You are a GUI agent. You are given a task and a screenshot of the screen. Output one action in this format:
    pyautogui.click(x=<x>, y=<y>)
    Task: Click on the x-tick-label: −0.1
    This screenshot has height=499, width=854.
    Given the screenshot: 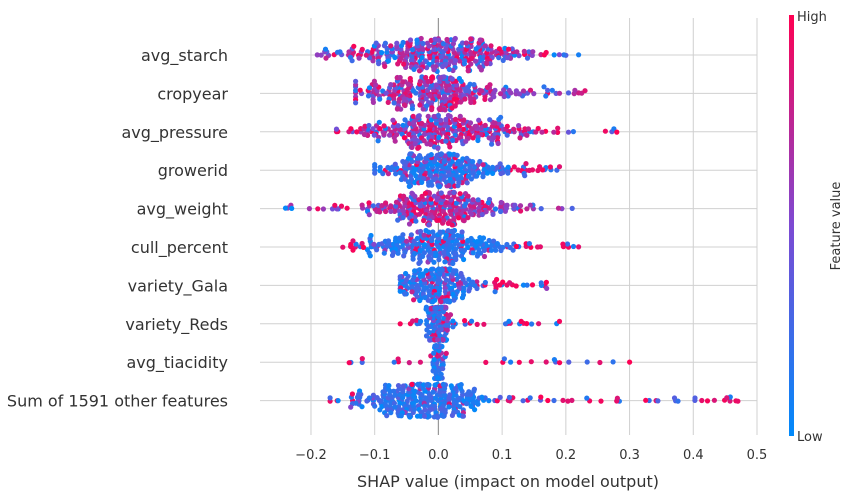 What is the action you would take?
    pyautogui.click(x=375, y=455)
    